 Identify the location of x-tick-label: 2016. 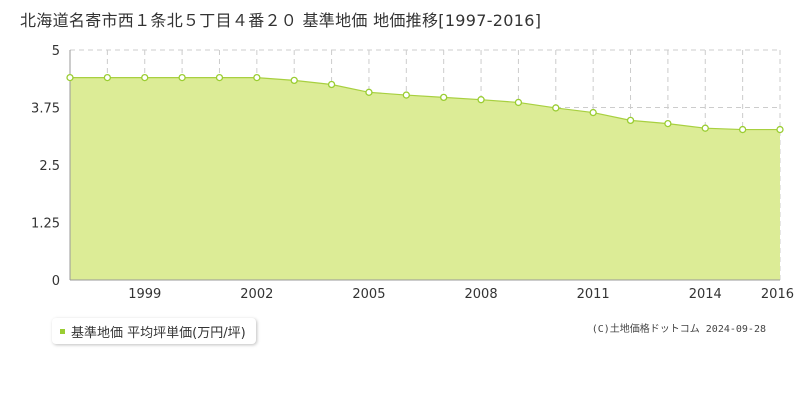
(777, 294).